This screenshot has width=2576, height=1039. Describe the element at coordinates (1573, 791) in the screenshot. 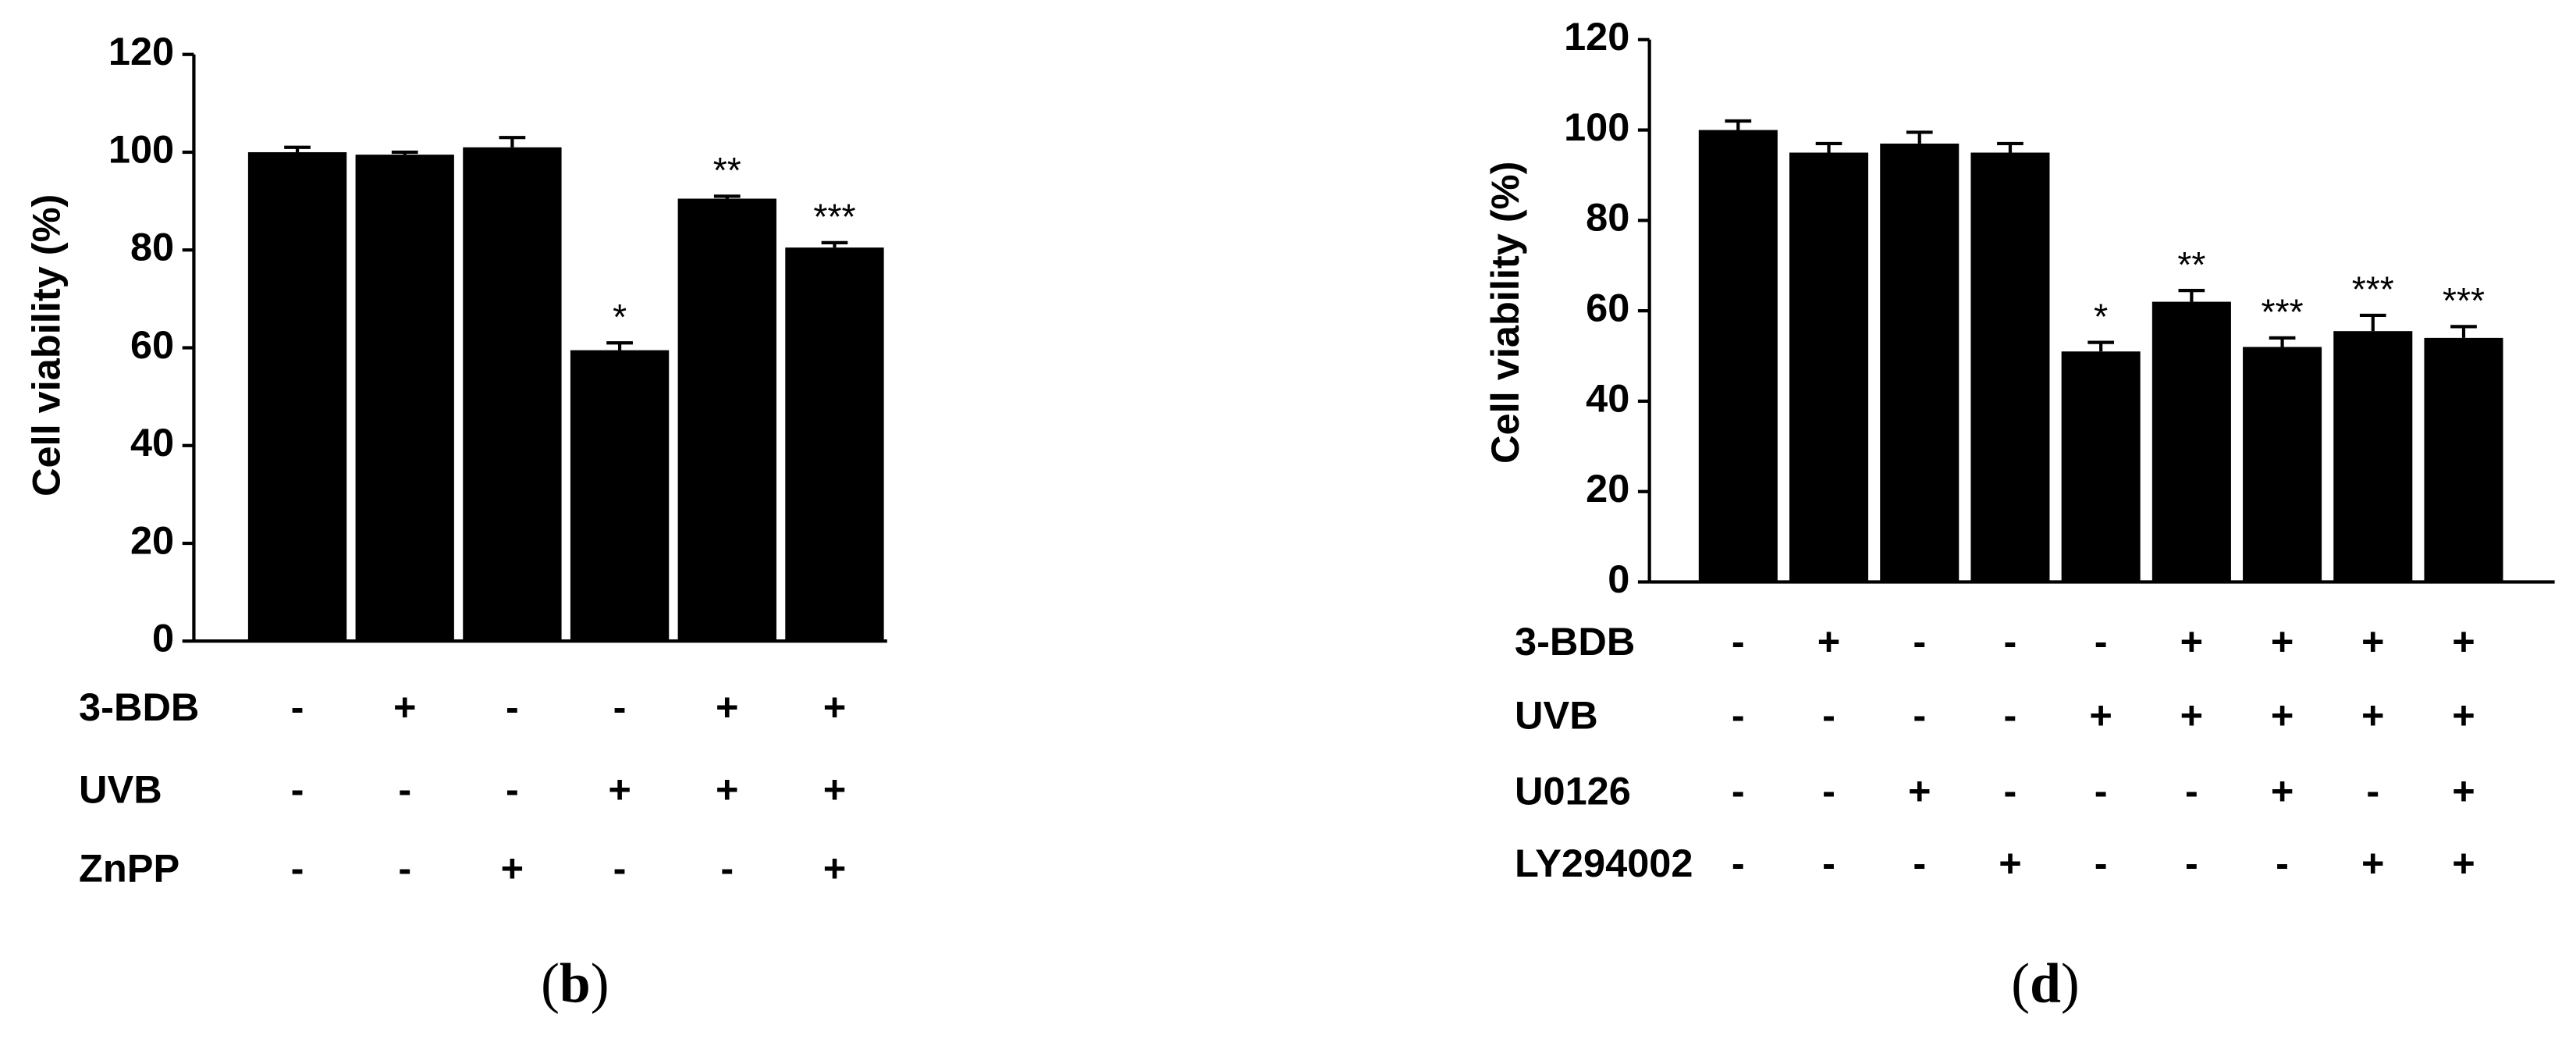

I see `treatment-name: U0126` at that location.